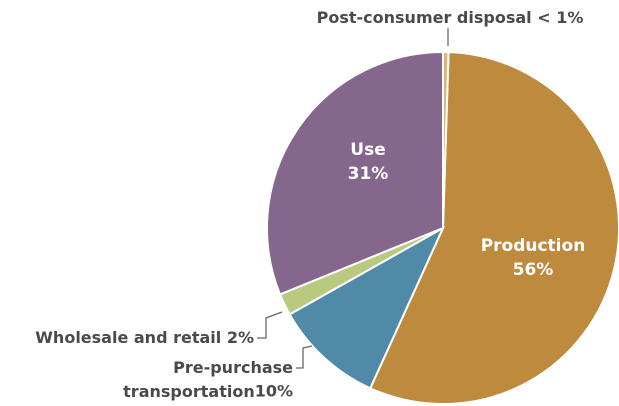 Image resolution: width=619 pixels, height=406 pixels. Describe the element at coordinates (424, 17) in the screenshot. I see `label-name: Post-consumer disposal` at that location.